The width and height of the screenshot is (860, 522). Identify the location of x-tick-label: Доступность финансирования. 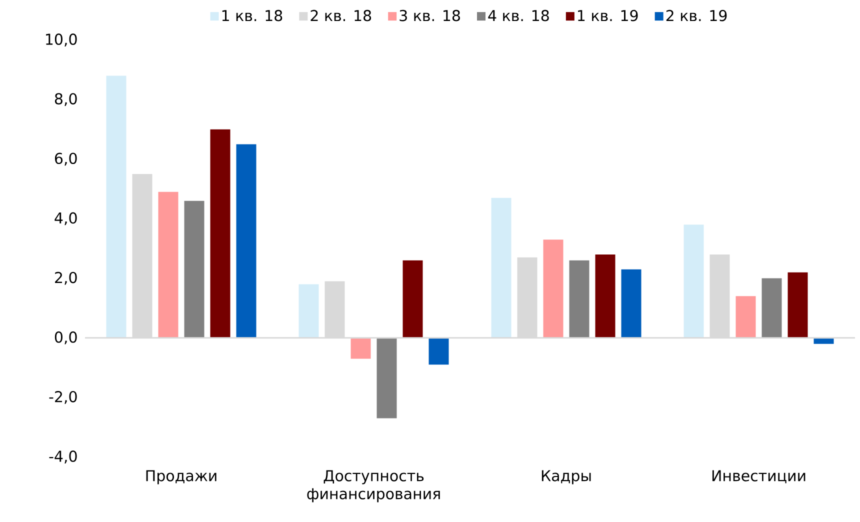
(373, 486).